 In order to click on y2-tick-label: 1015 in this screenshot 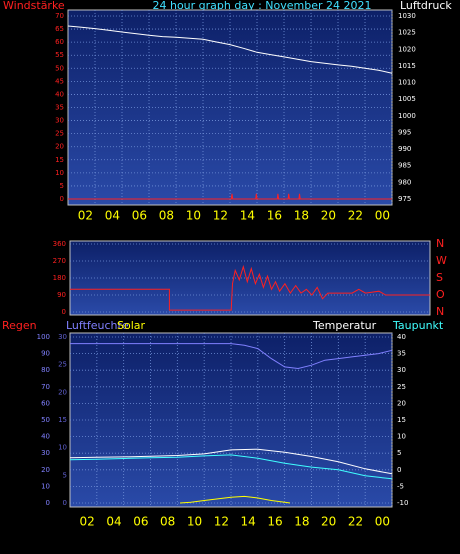, I will do `click(407, 66)`.